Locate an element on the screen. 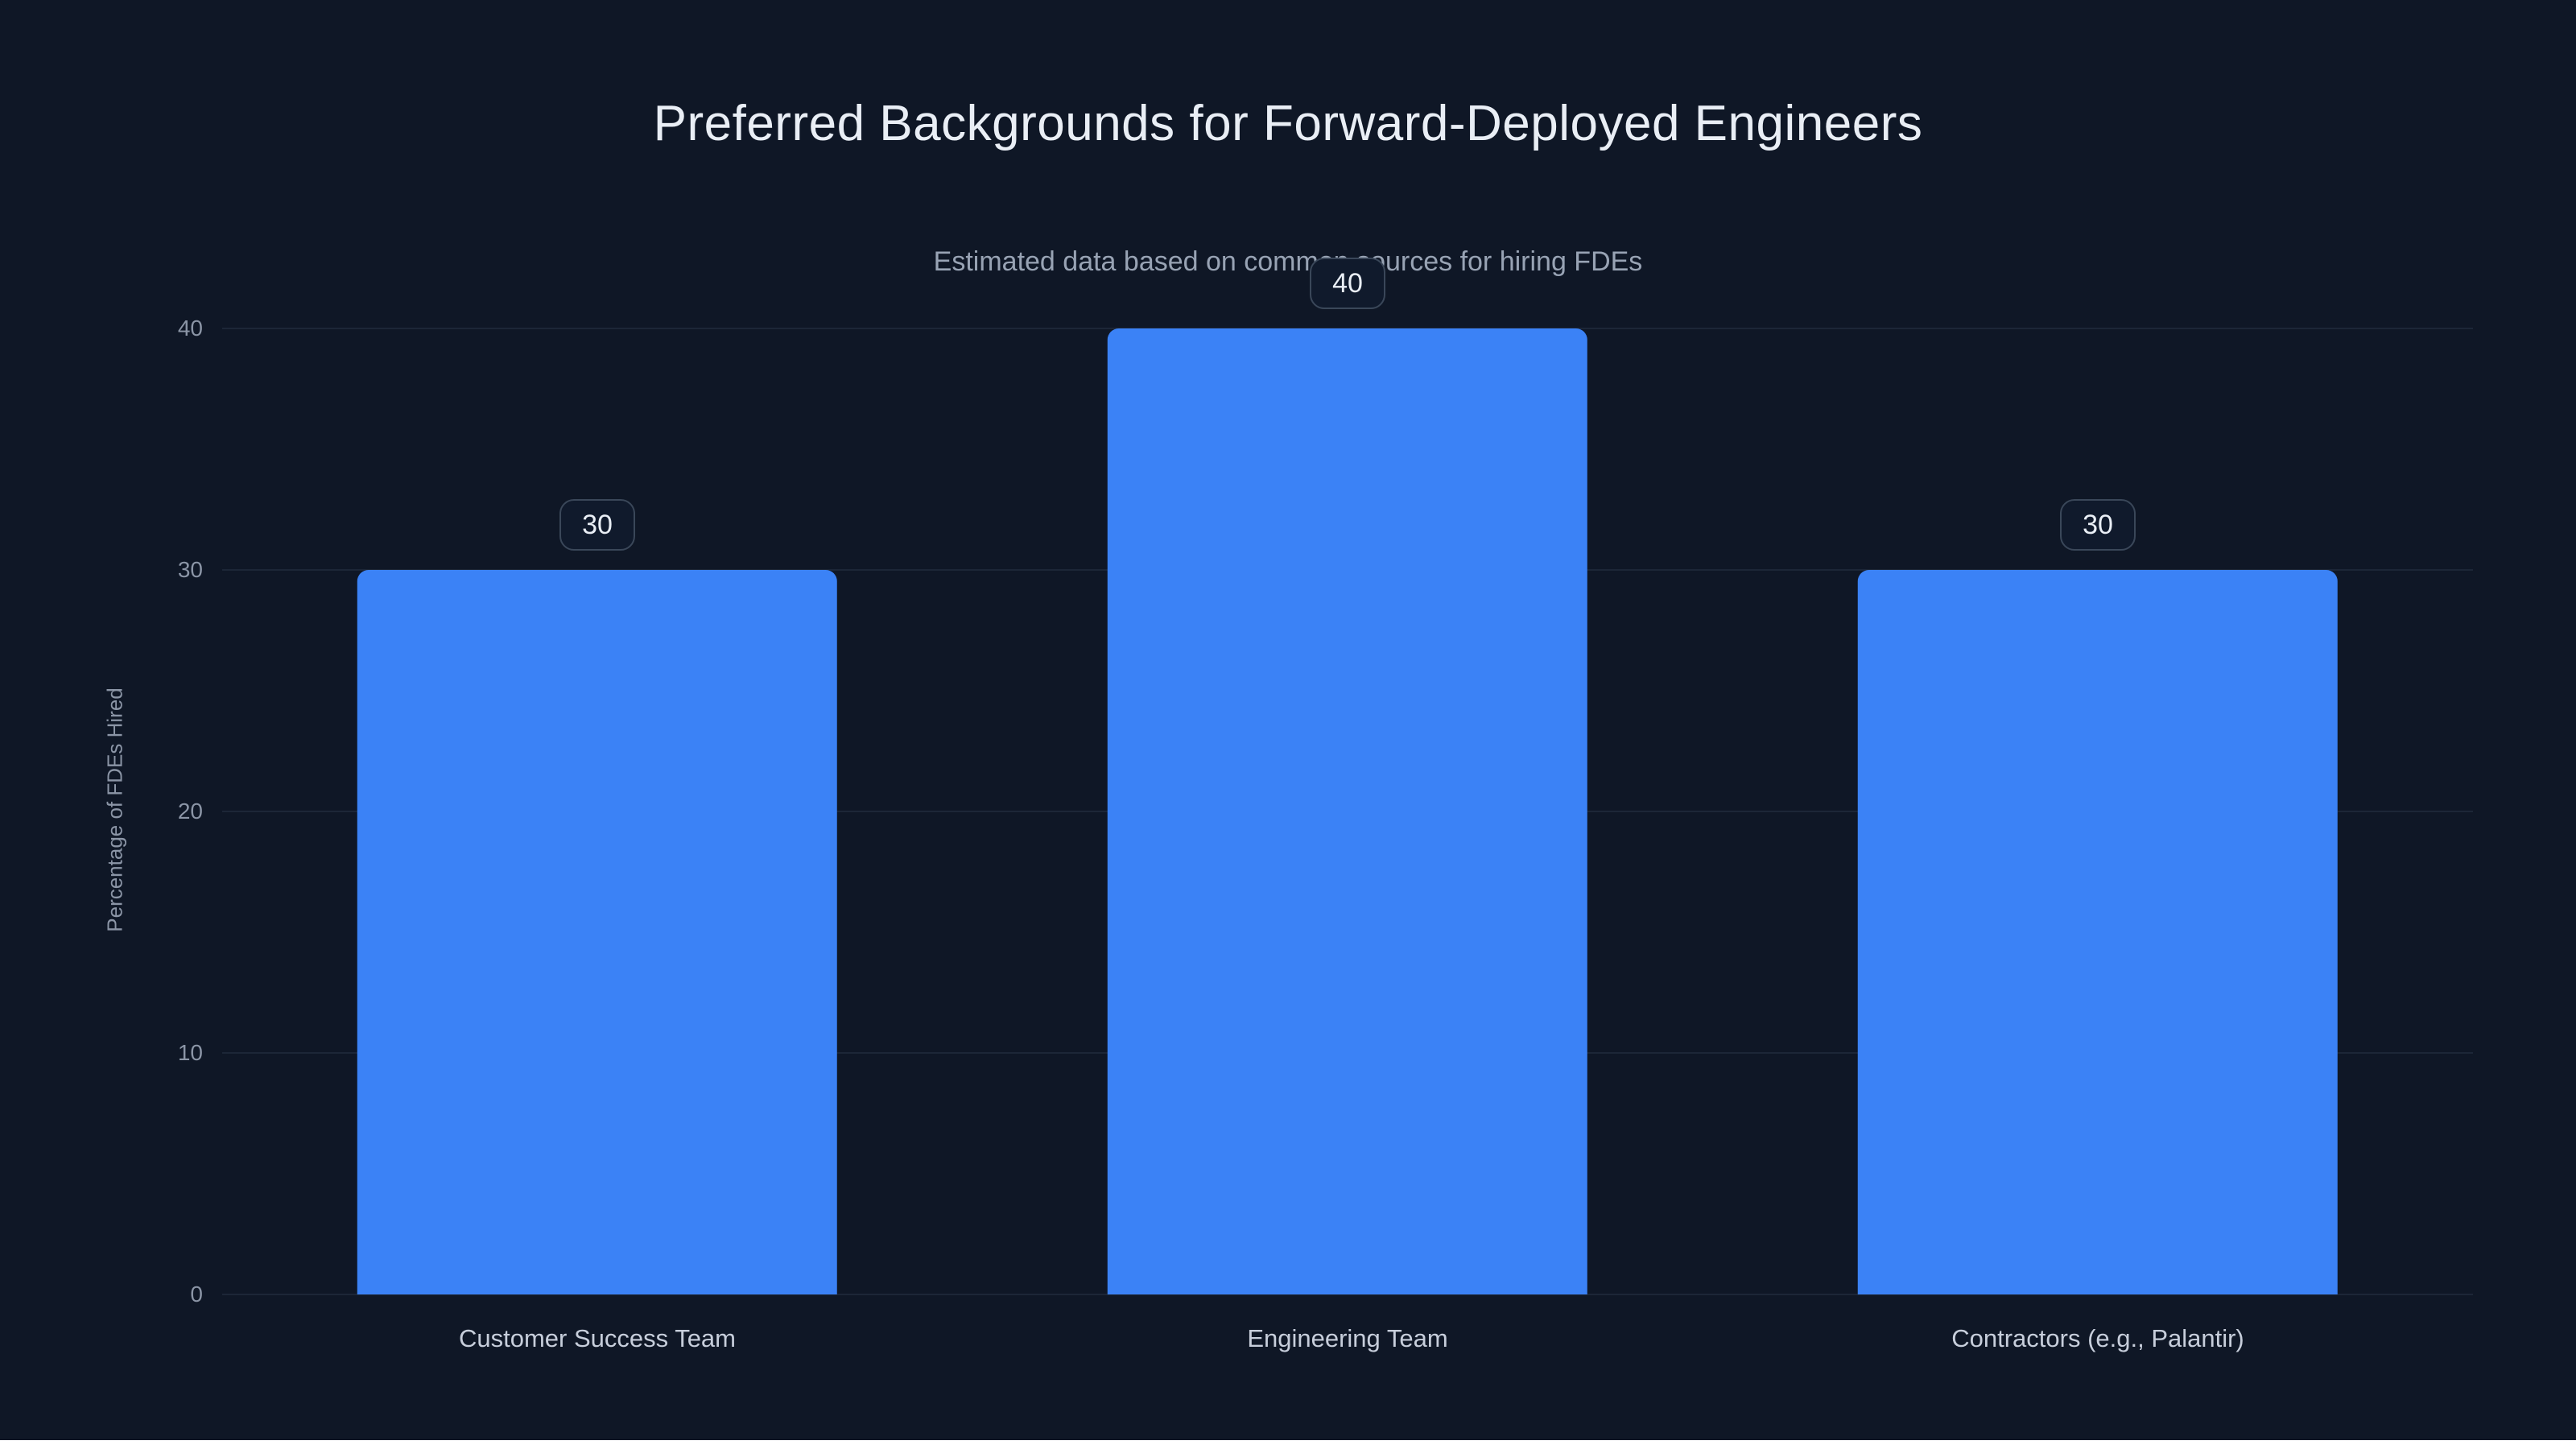 The image size is (2576, 1449). y-tick-label: 40 is located at coordinates (190, 328).